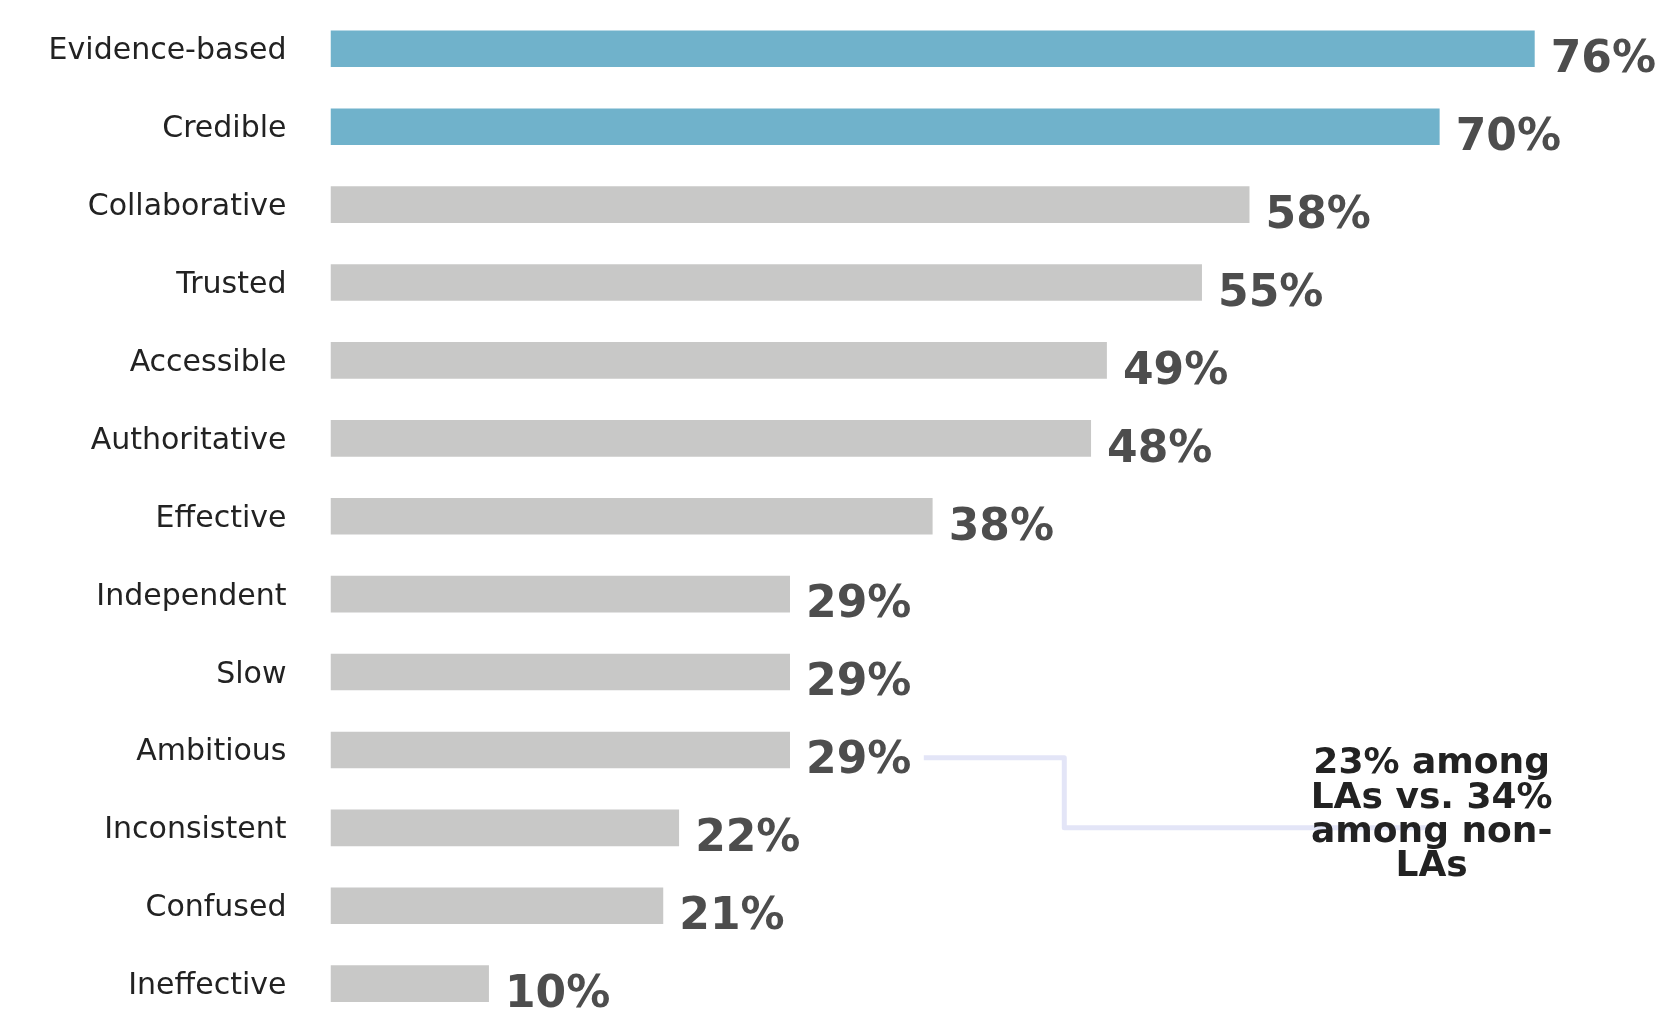 The width and height of the screenshot is (1668, 1026). I want to click on y-tick-label: Trusted, so click(231, 283).